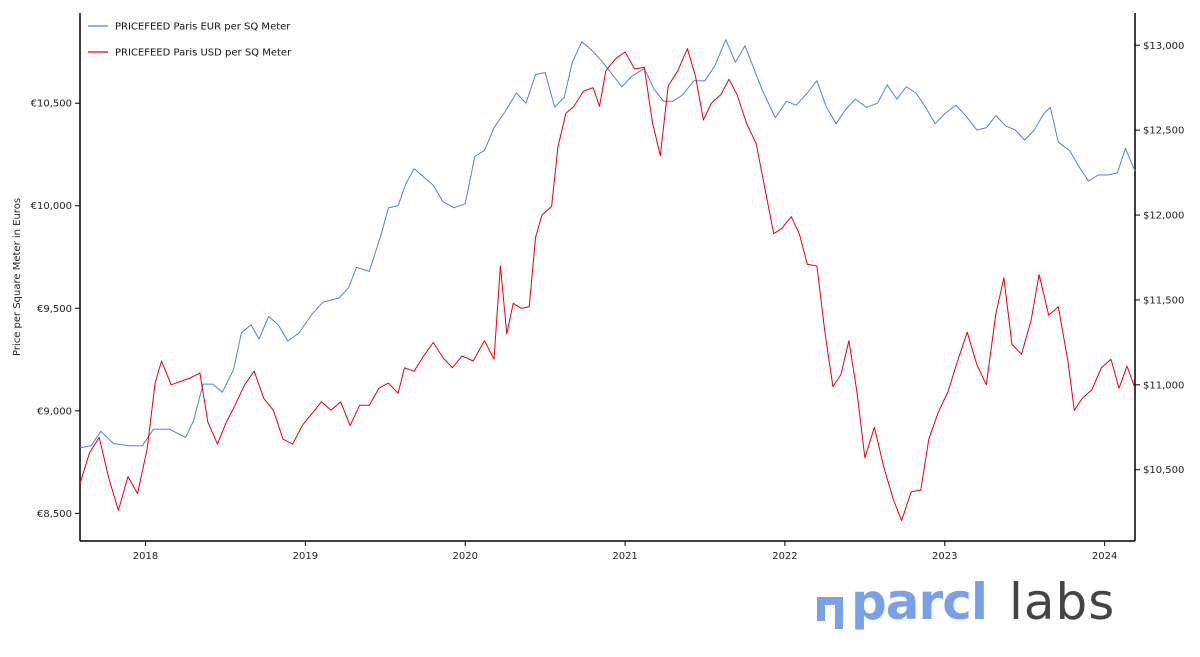  What do you see at coordinates (1163, 470) in the screenshot?
I see `y2-tick-label: $10,500` at bounding box center [1163, 470].